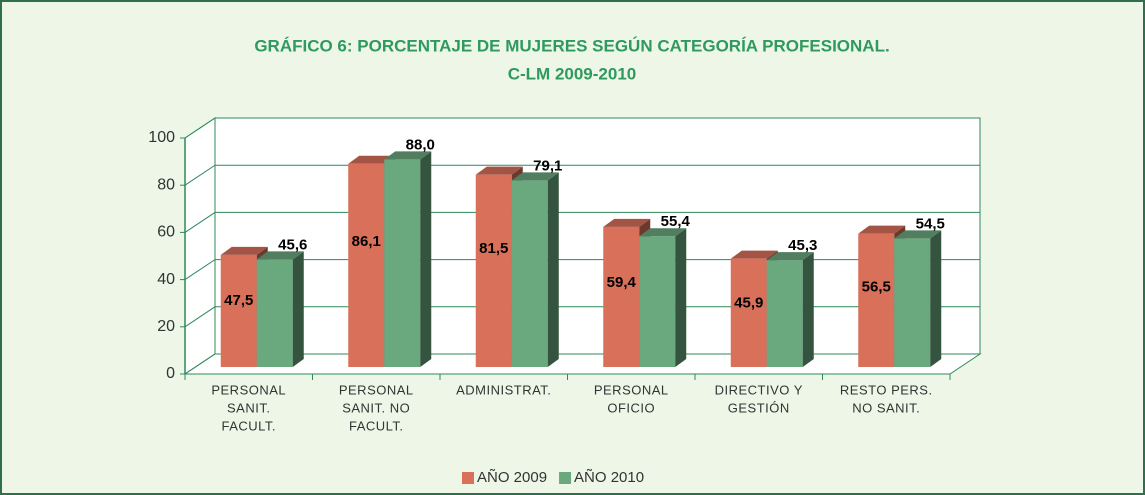  What do you see at coordinates (631, 407) in the screenshot?
I see `x-tick-label: OFICIO` at bounding box center [631, 407].